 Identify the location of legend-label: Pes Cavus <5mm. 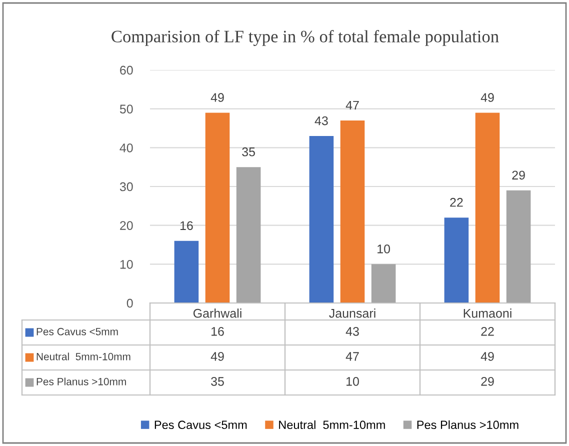
(77, 332).